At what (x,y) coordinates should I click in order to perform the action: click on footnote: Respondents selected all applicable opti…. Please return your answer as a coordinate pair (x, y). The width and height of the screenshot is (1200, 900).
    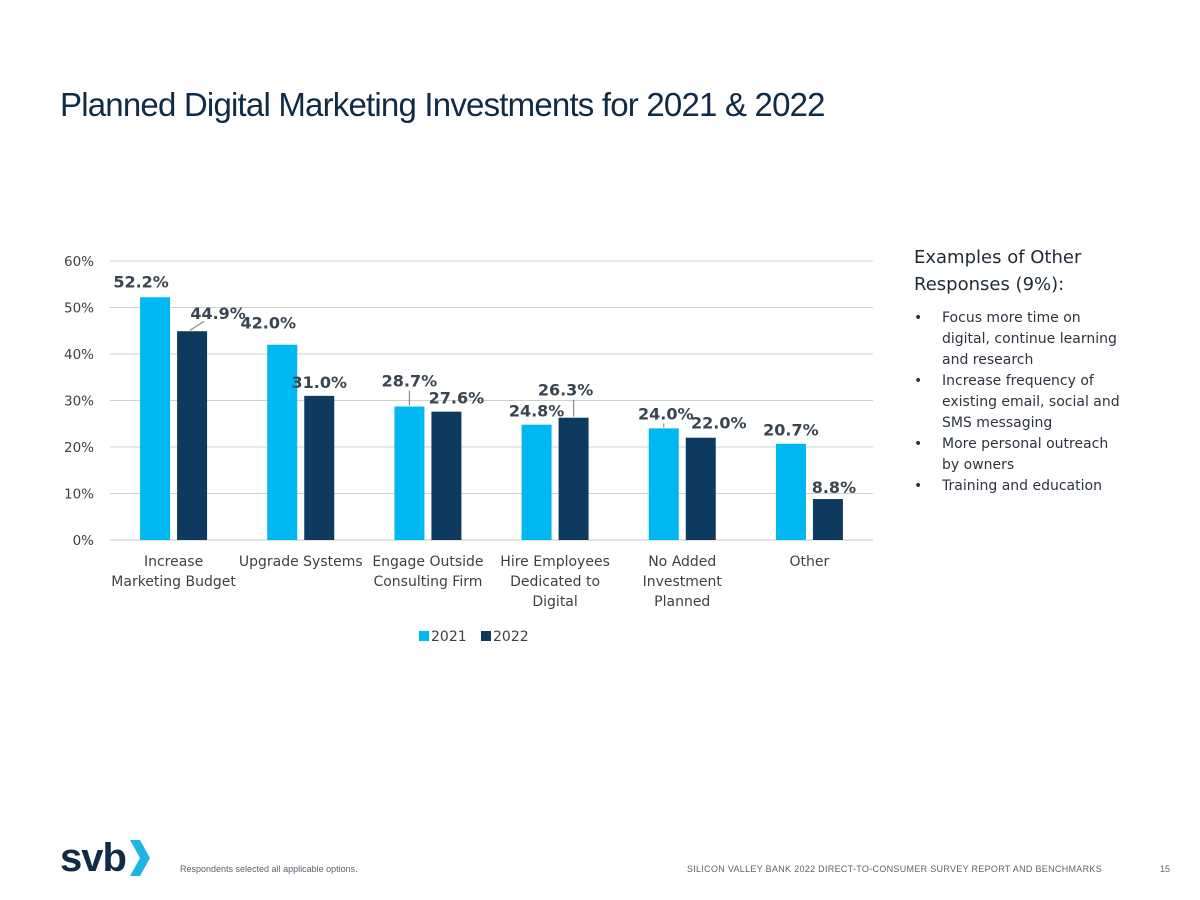
    Looking at the image, I should click on (269, 869).